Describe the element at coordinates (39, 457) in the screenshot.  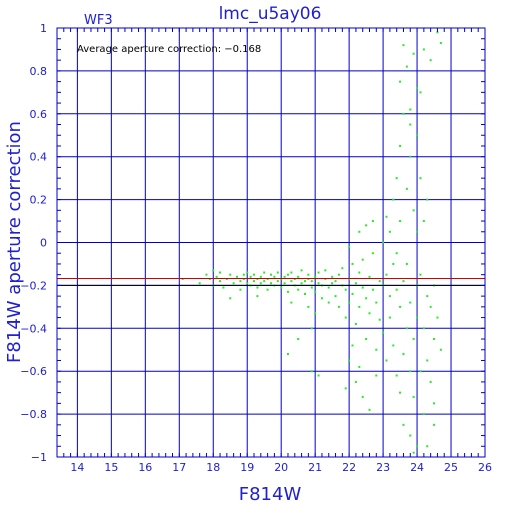
I see `y-tick-label: −1` at that location.